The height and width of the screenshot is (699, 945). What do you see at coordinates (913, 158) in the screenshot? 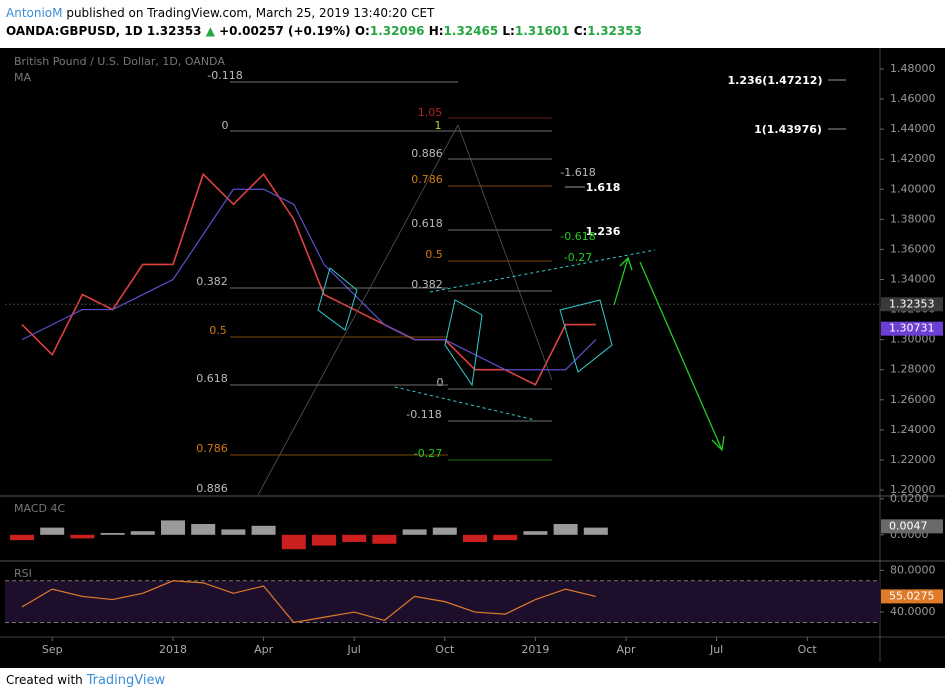
I see `y-tick-label: 1.42000` at bounding box center [913, 158].